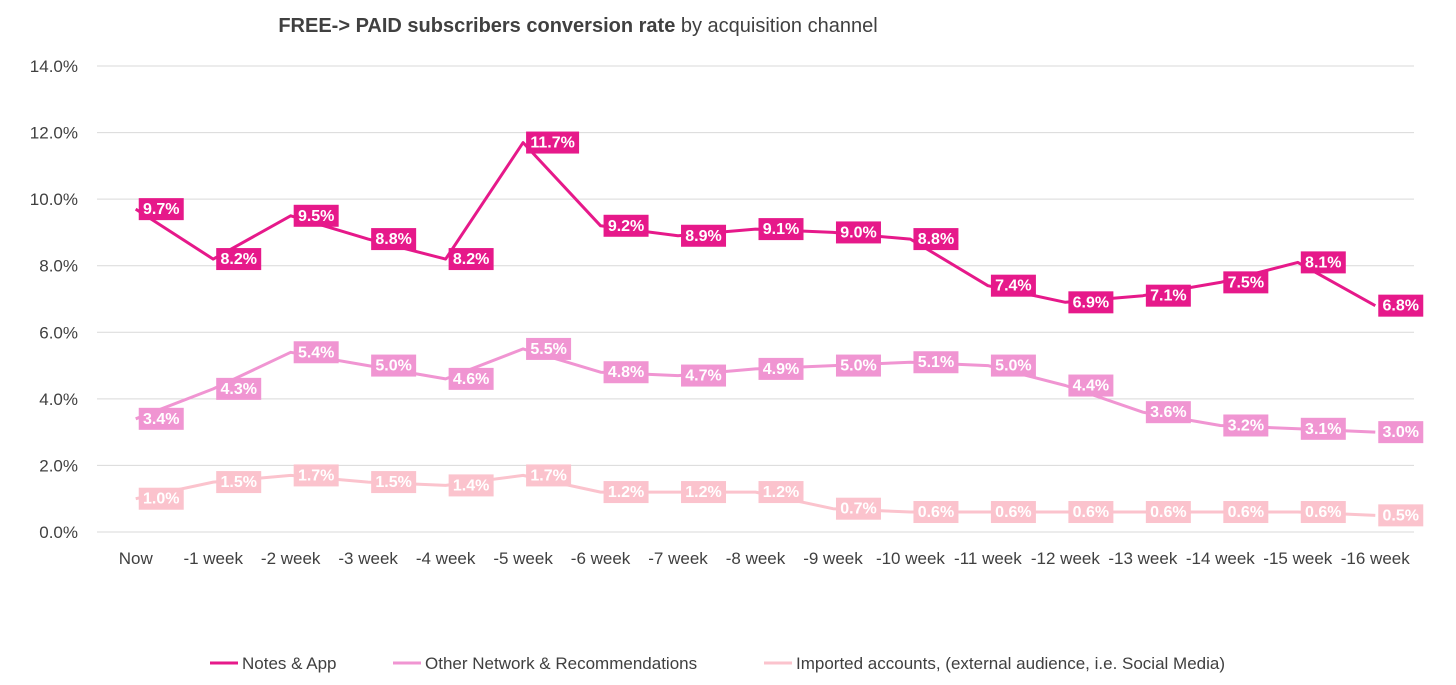 The image size is (1456, 685). I want to click on data-label: 11.7%, so click(553, 142).